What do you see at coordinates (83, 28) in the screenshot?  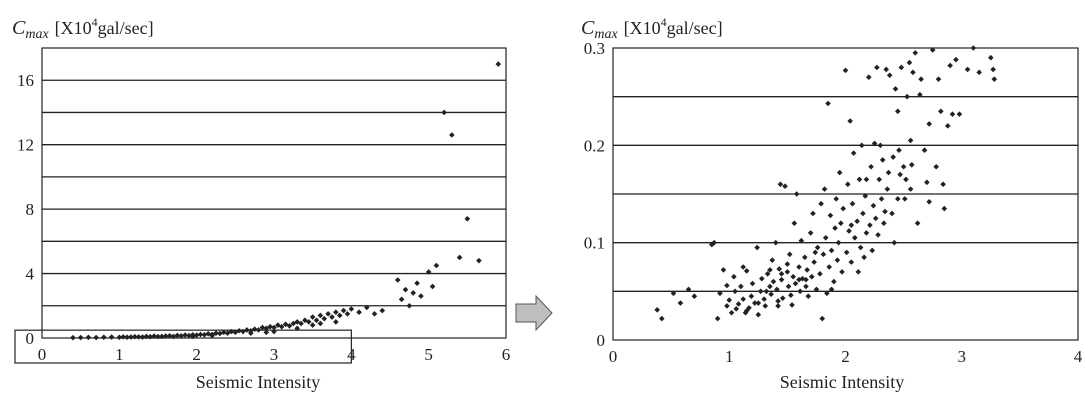 I see `left-y-axis-label: Cmax [X104gal/sec]` at bounding box center [83, 28].